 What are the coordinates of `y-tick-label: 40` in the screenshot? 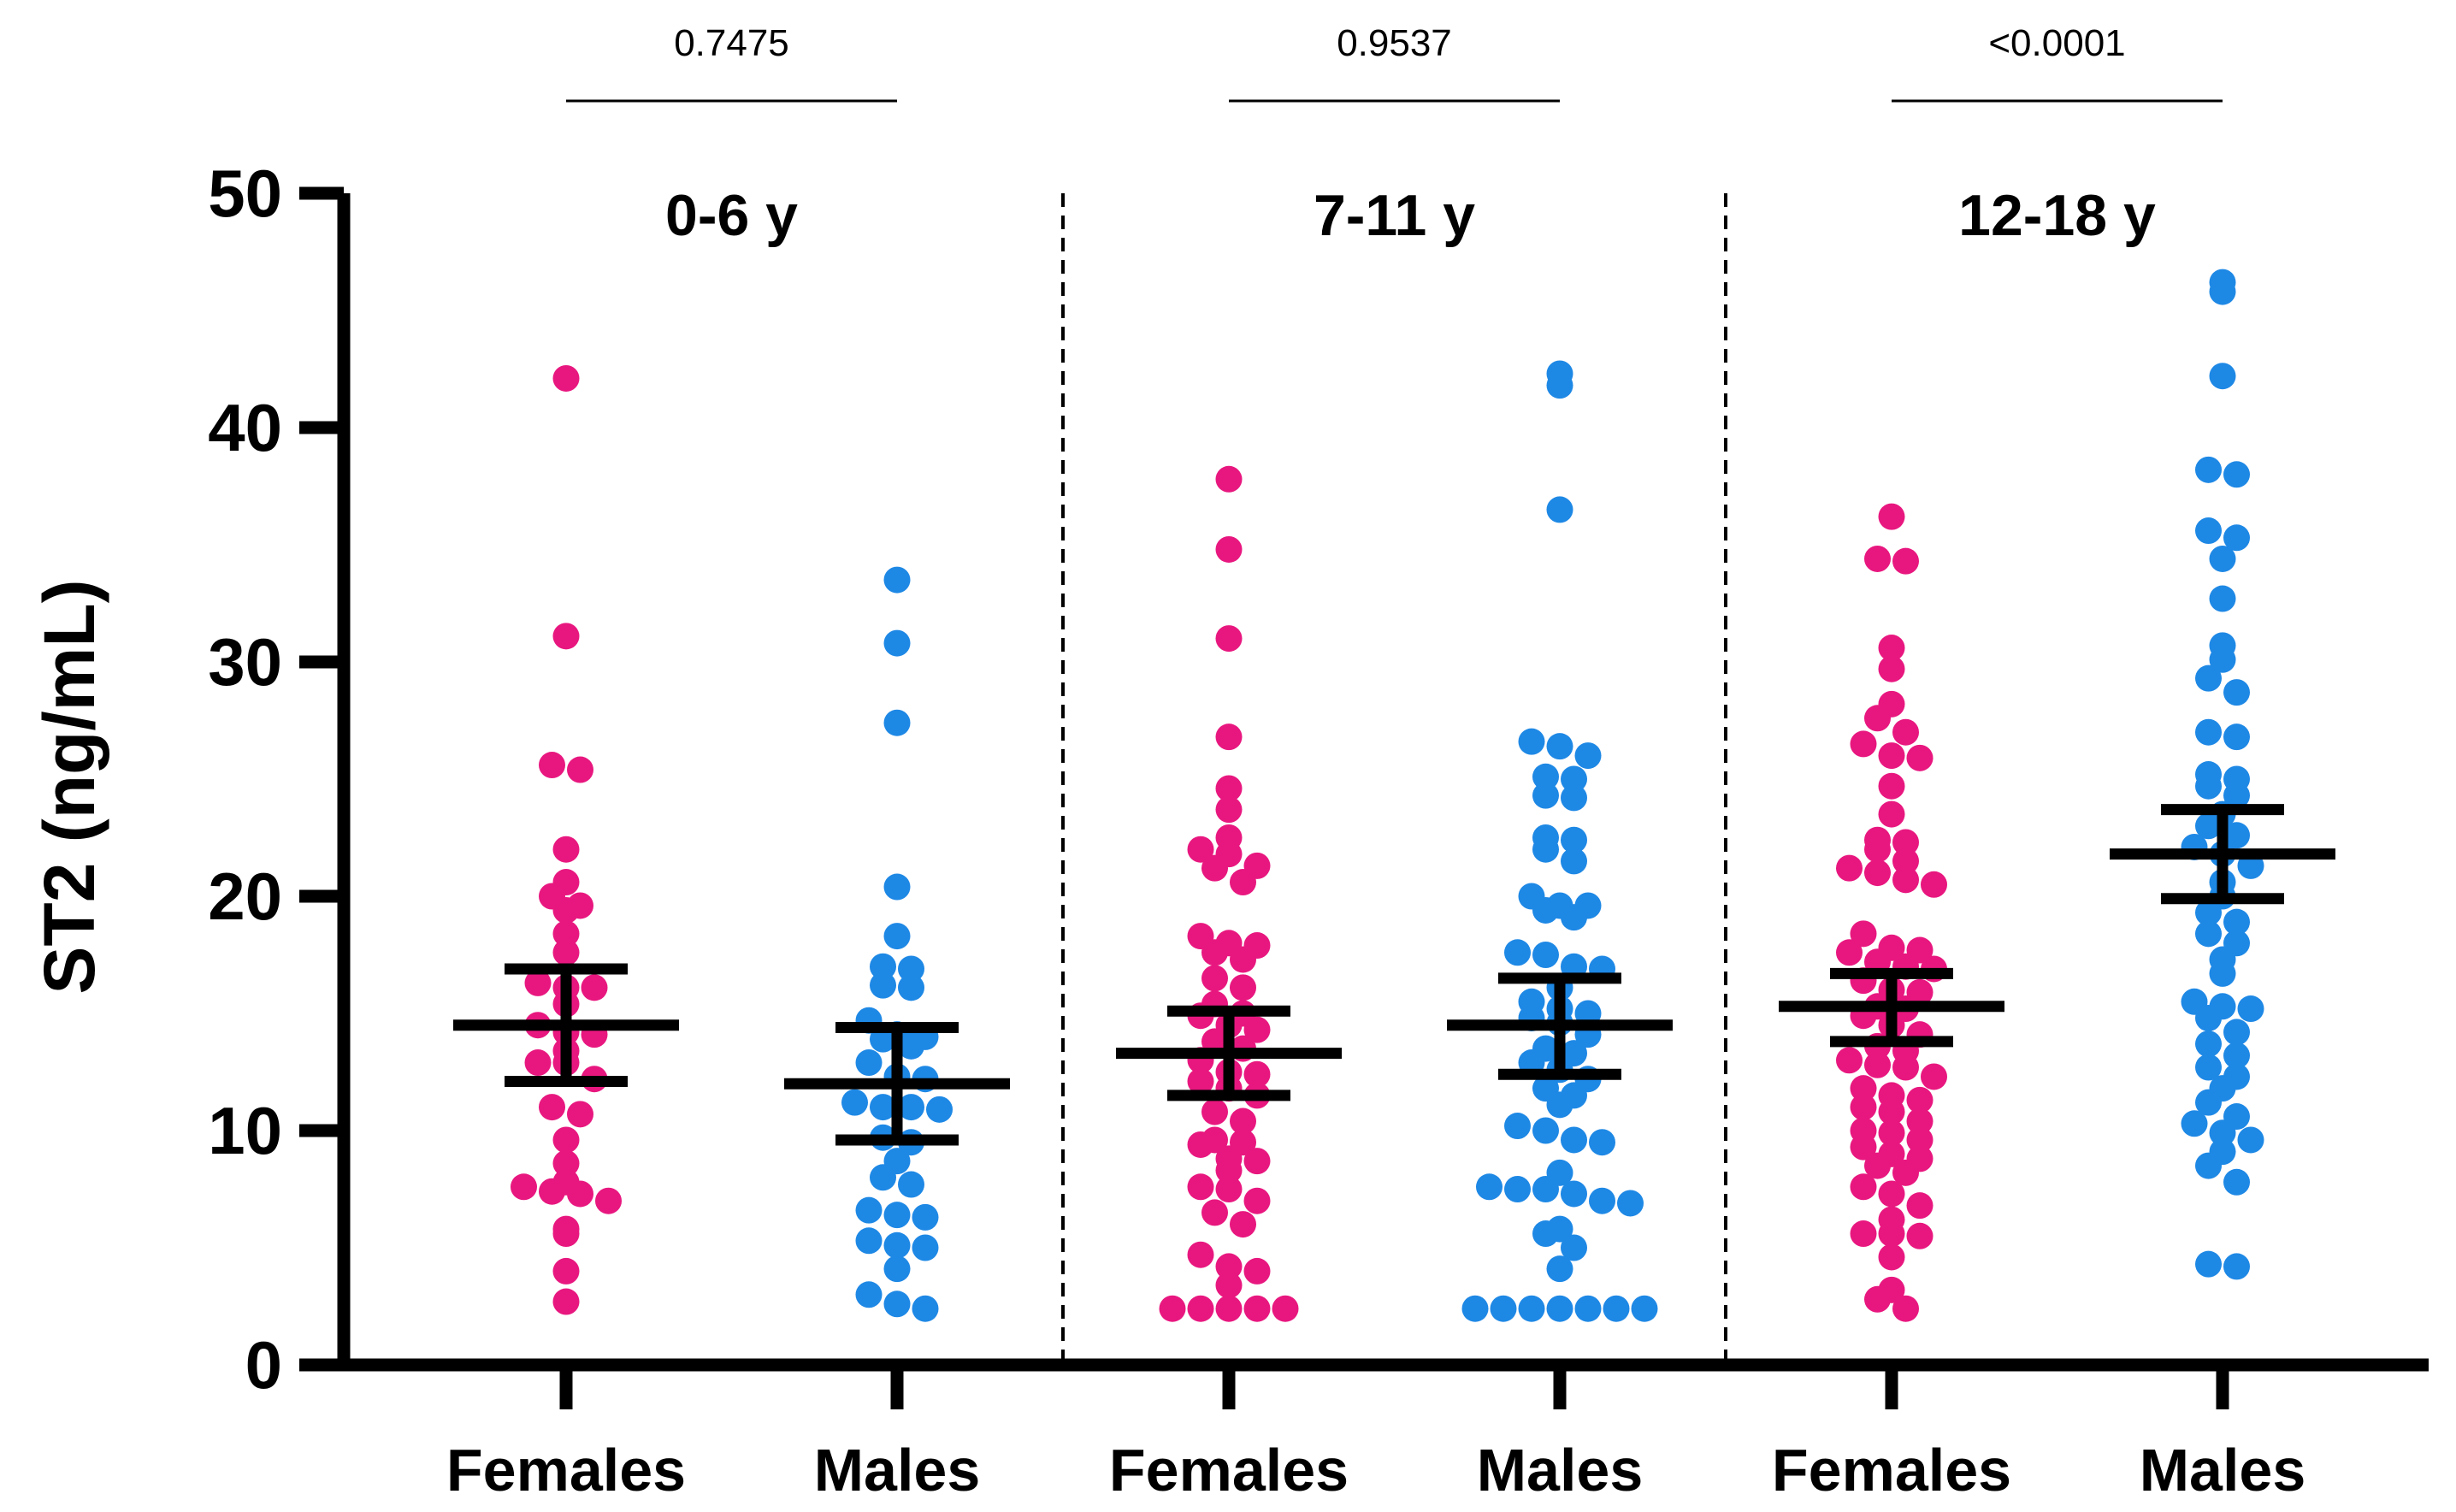 It's located at (245, 427).